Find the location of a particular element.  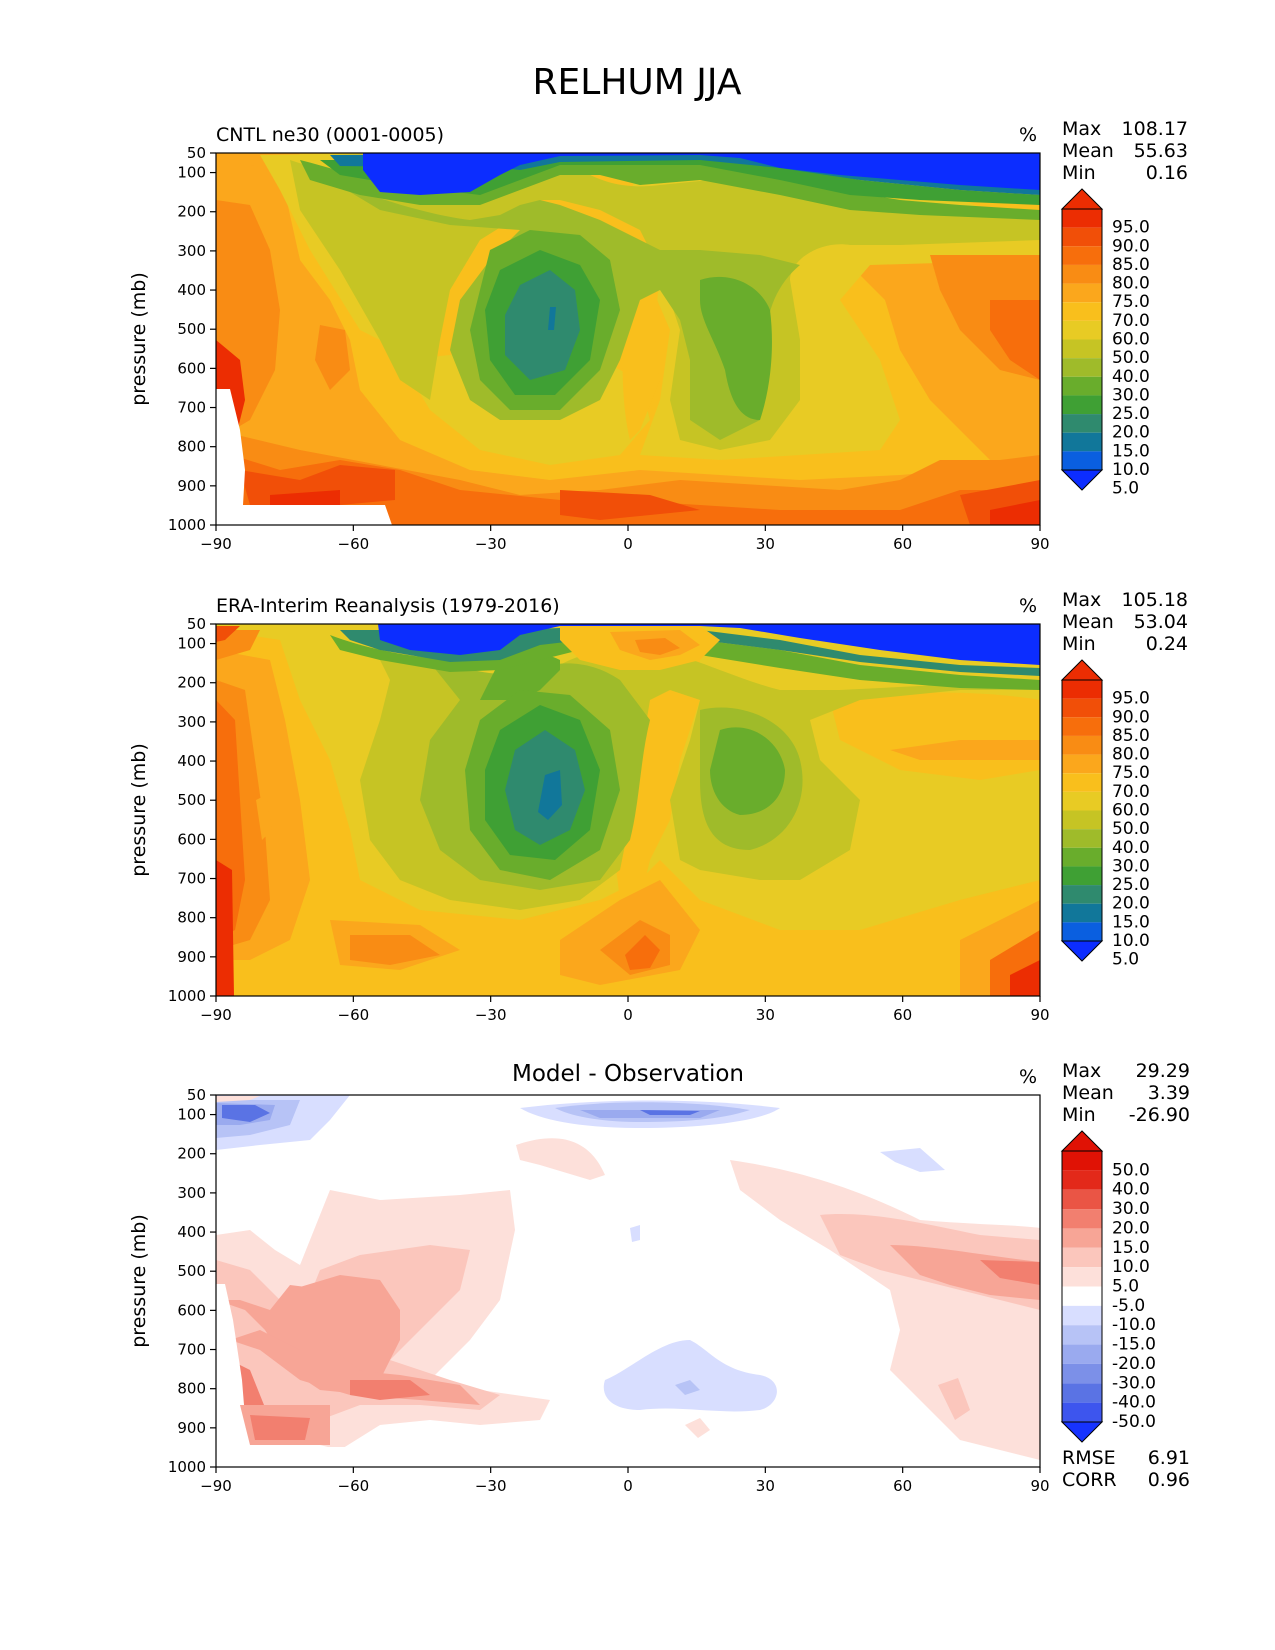

y-tick-label: 500 is located at coordinates (191, 800).